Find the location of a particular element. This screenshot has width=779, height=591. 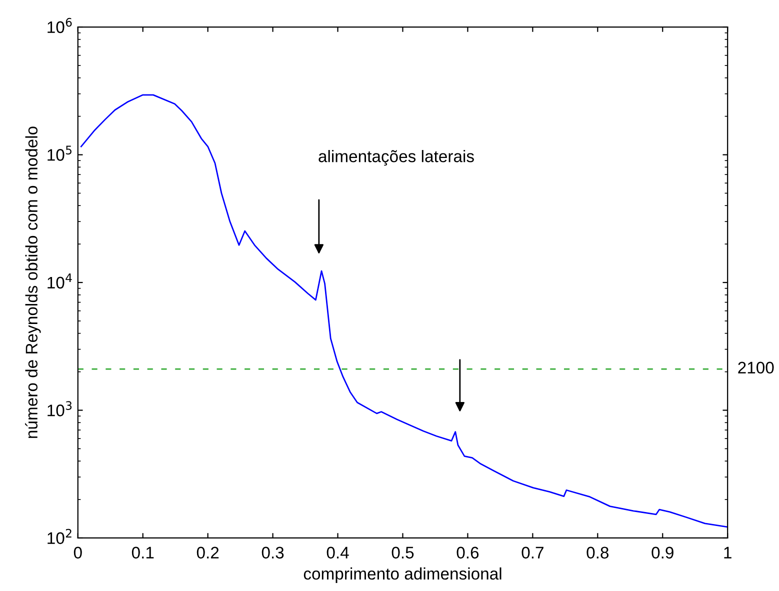

x-tick-label: 1 is located at coordinates (728, 552).